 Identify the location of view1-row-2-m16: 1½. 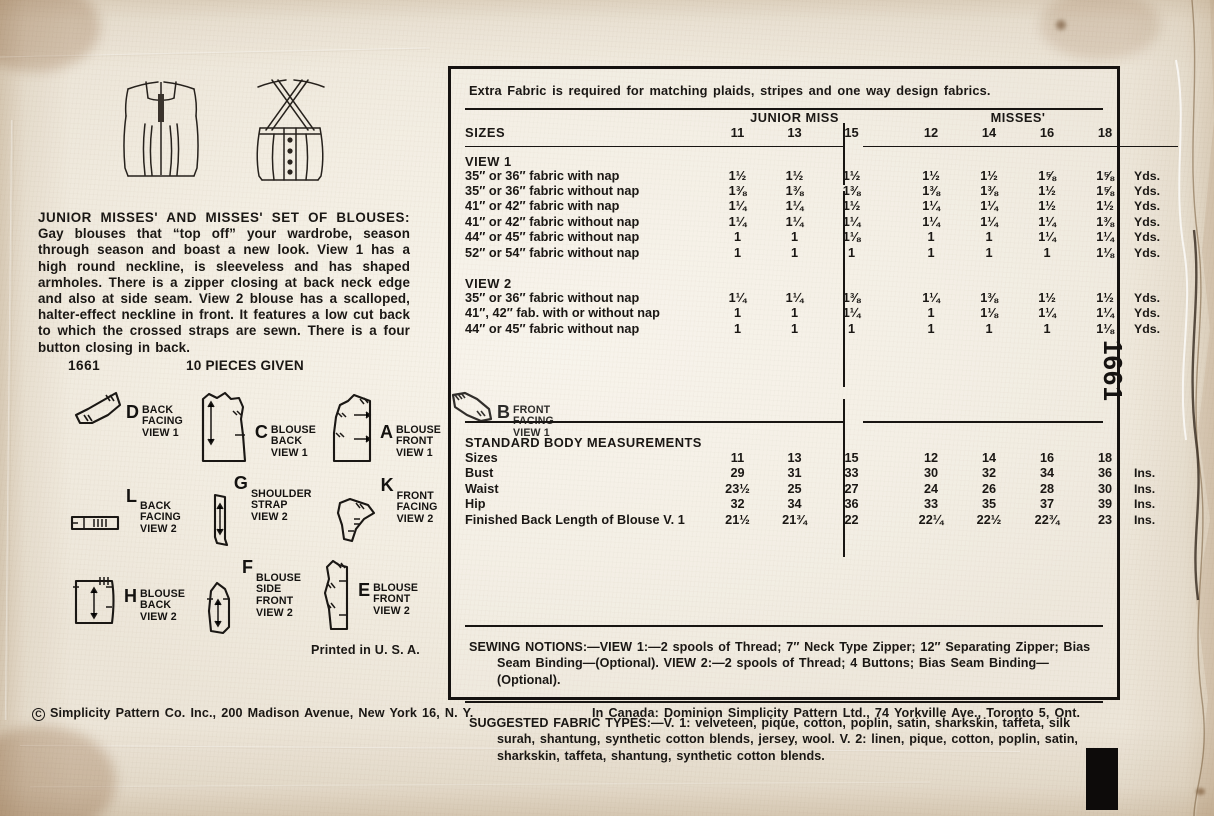
(1047, 206).